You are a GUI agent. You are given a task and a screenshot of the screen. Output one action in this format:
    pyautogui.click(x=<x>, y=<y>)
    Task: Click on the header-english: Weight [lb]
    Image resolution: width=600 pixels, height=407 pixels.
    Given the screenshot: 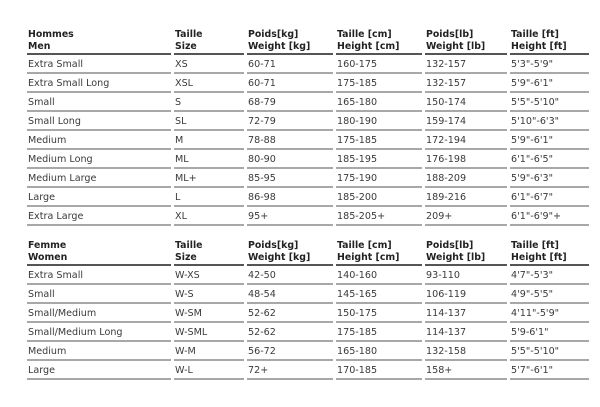 What is the action you would take?
    pyautogui.click(x=456, y=257)
    